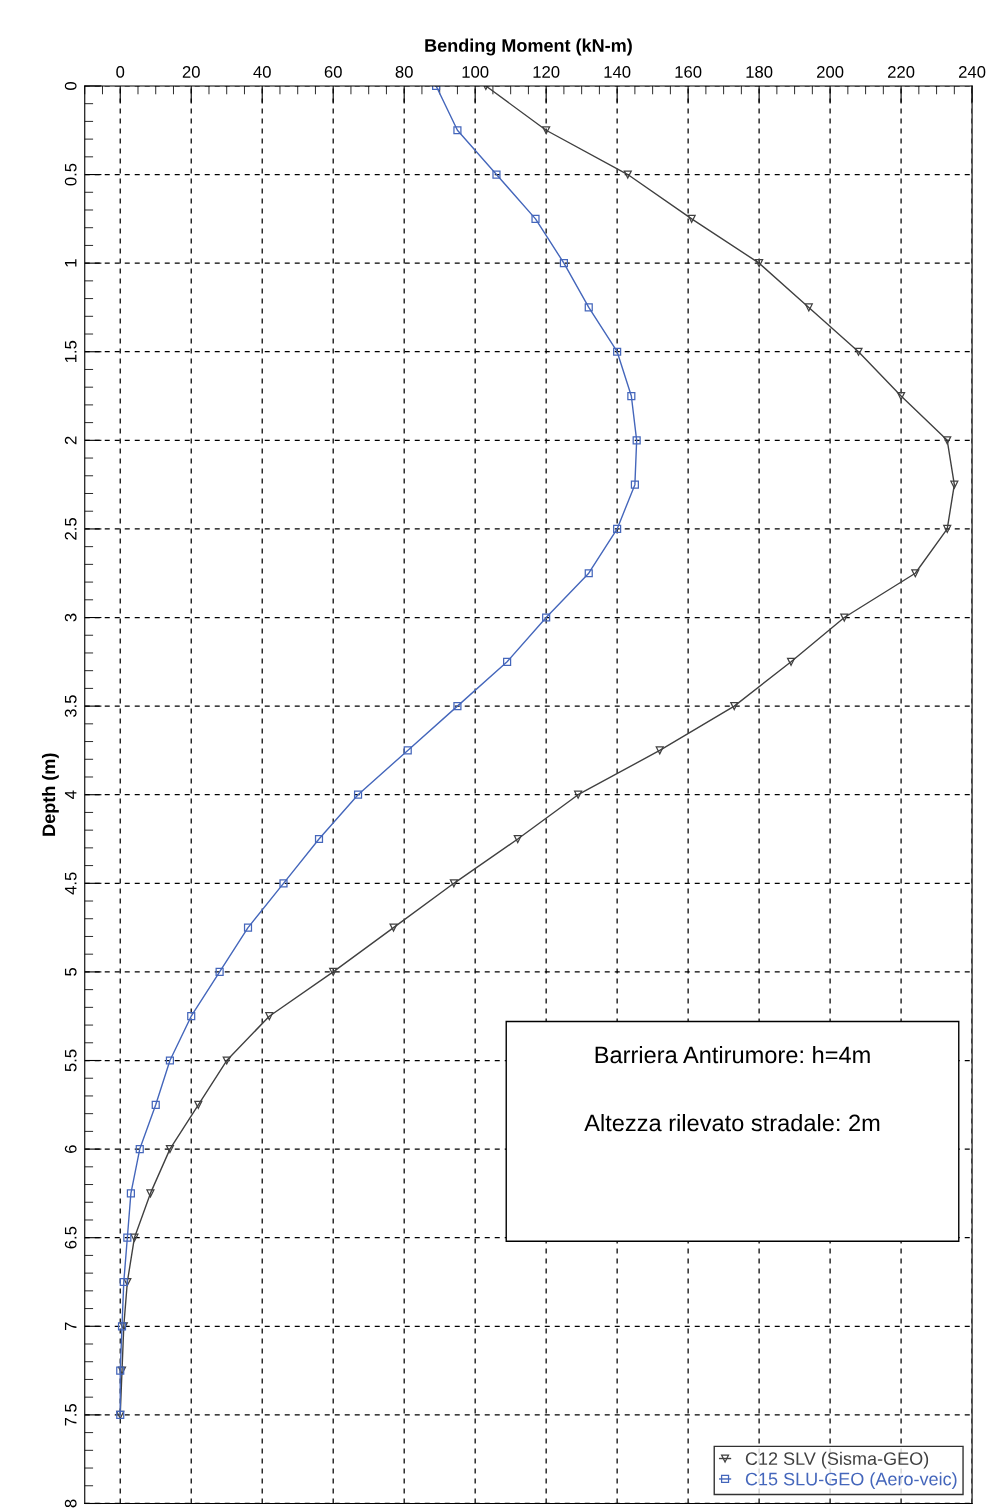 This screenshot has height=1508, width=997. Describe the element at coordinates (70, 1149) in the screenshot. I see `y-tick-label: 6` at that location.